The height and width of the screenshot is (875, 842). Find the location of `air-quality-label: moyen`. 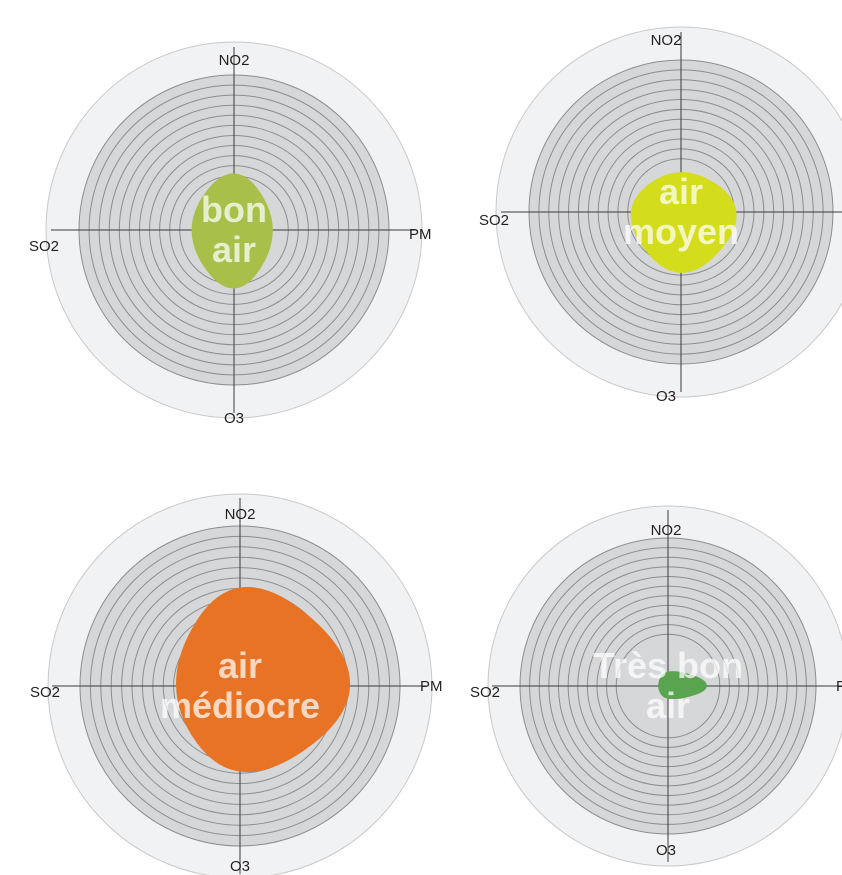

air-quality-label: moyen is located at coordinates (681, 231).